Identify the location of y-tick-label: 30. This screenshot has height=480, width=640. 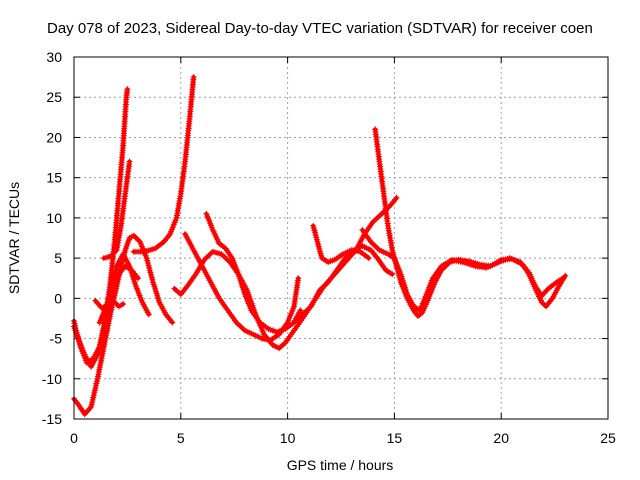
(54, 57).